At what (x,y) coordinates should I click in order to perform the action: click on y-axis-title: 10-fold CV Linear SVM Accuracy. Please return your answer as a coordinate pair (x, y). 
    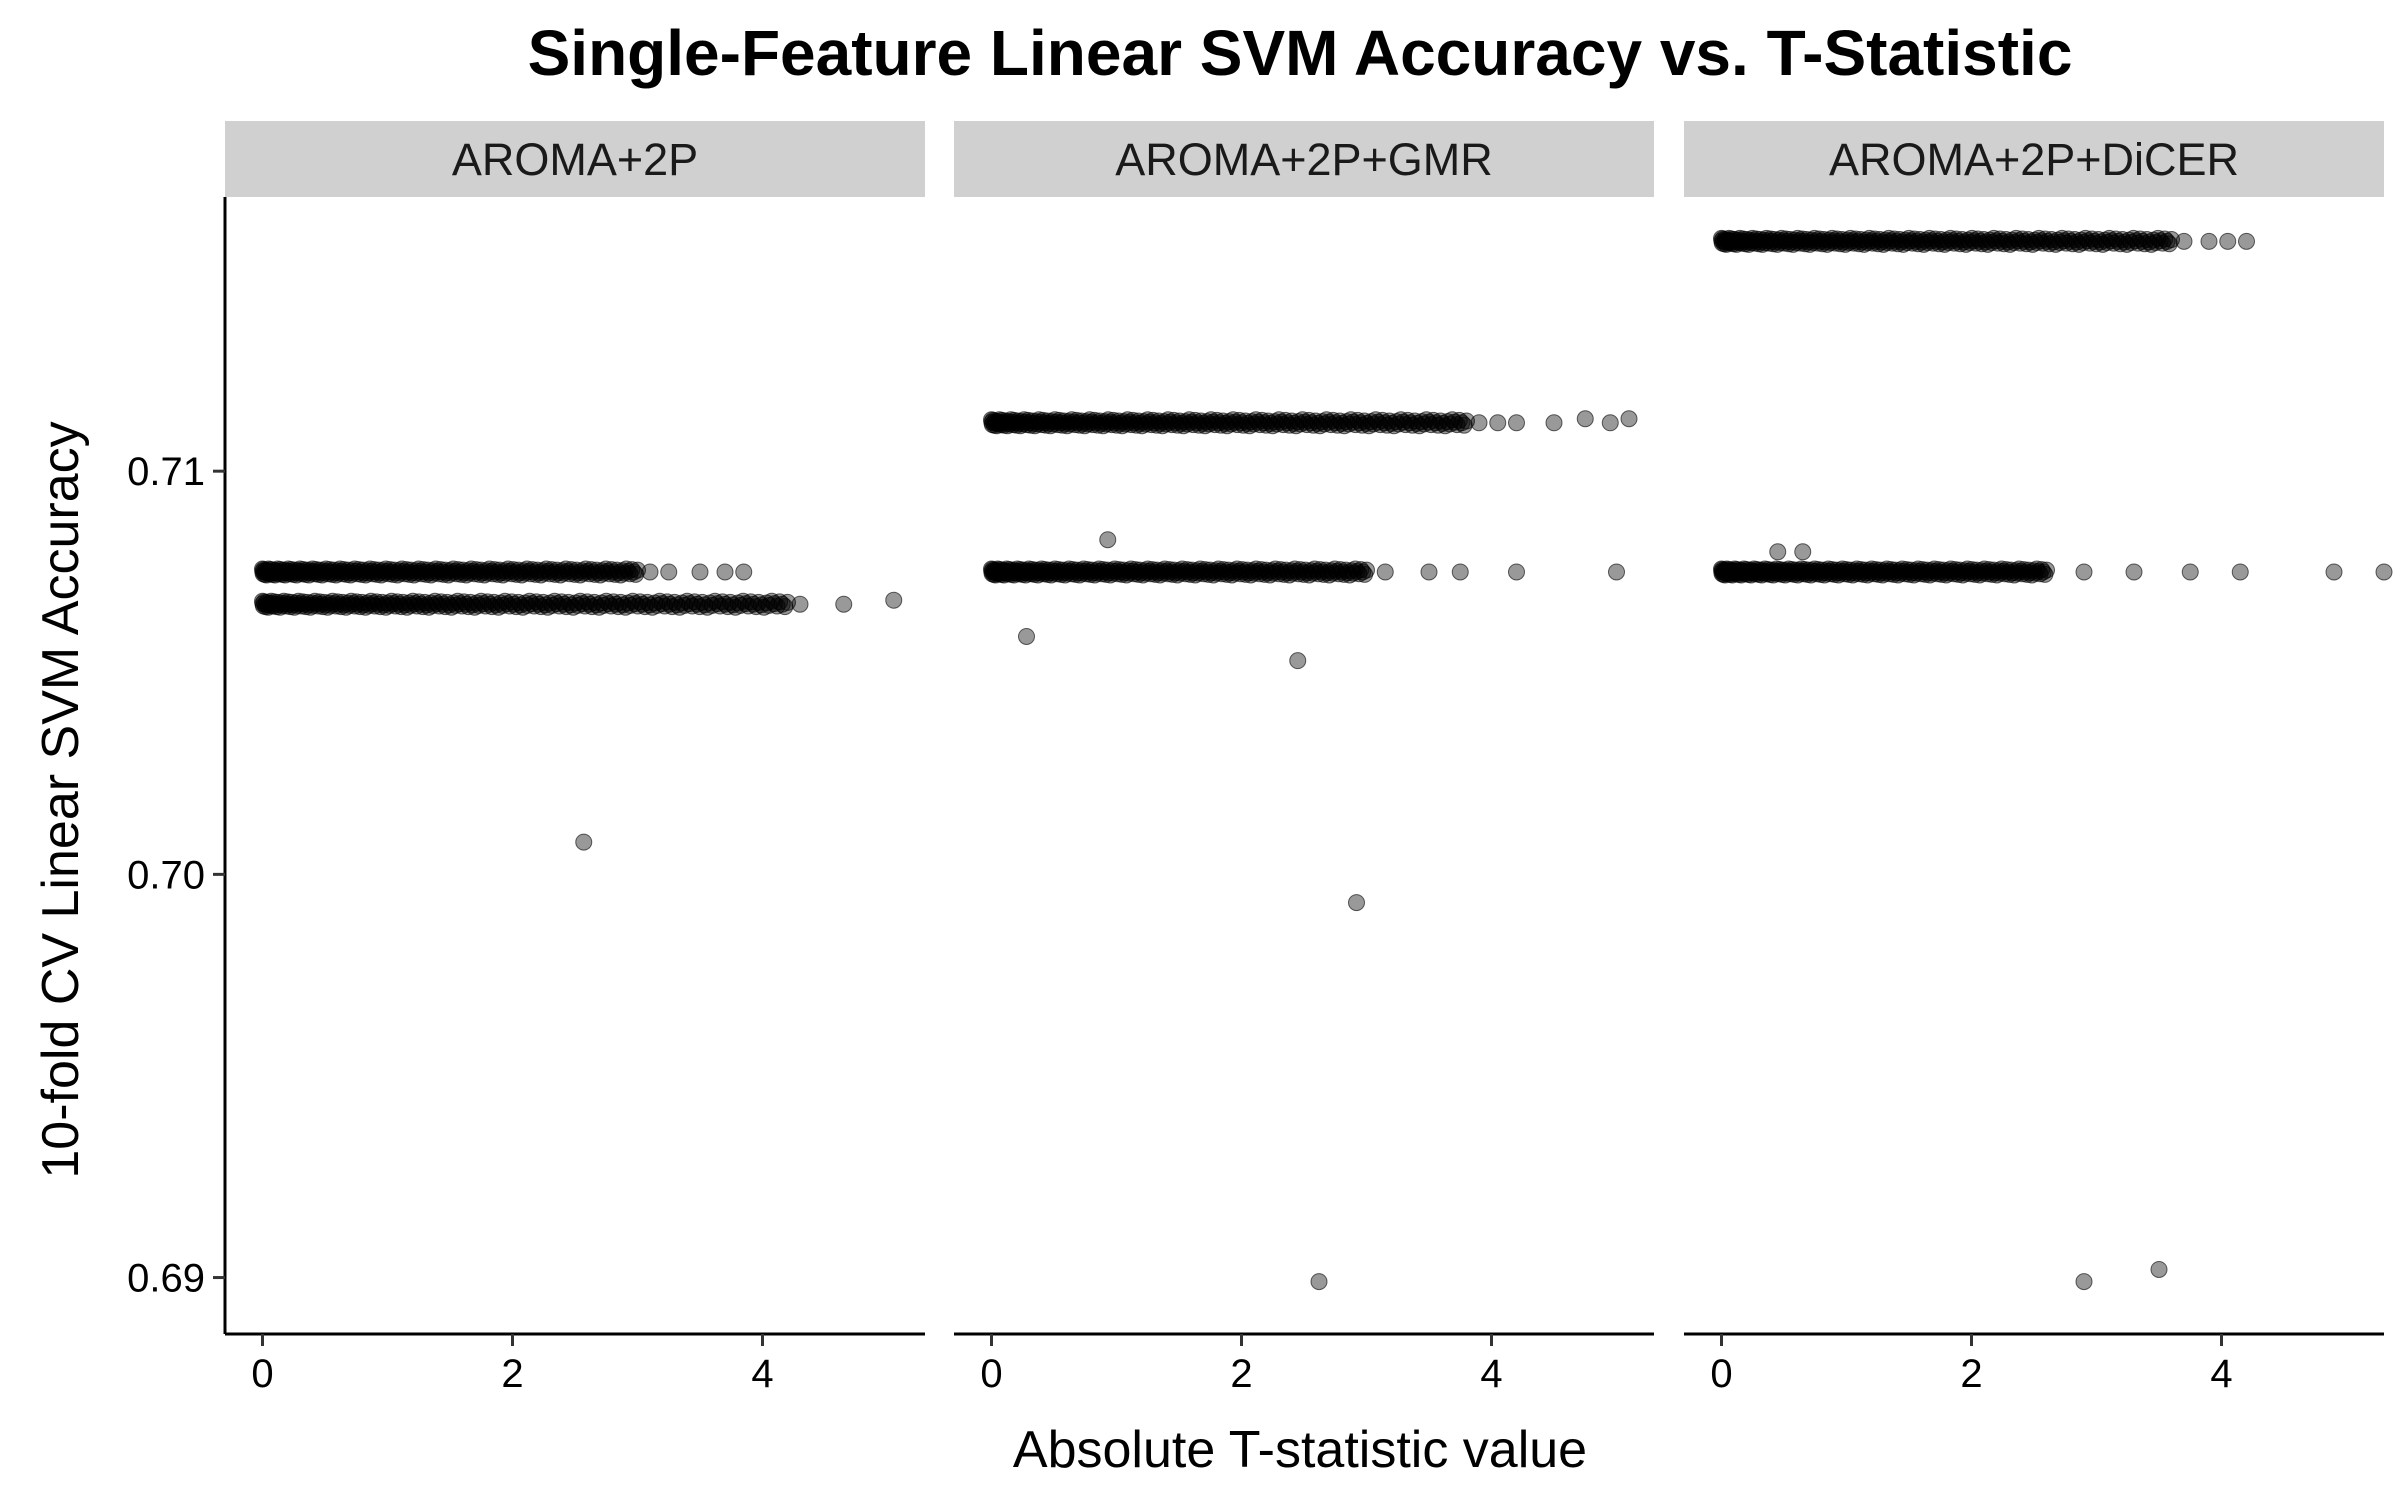
    Looking at the image, I should click on (61, 799).